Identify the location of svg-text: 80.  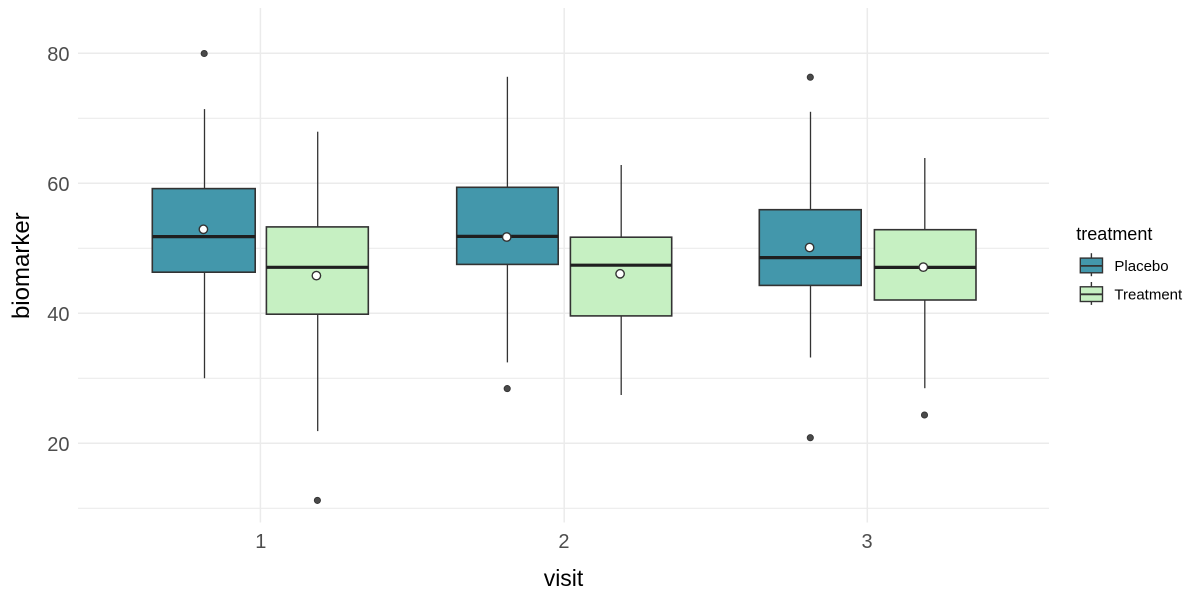
(58, 55).